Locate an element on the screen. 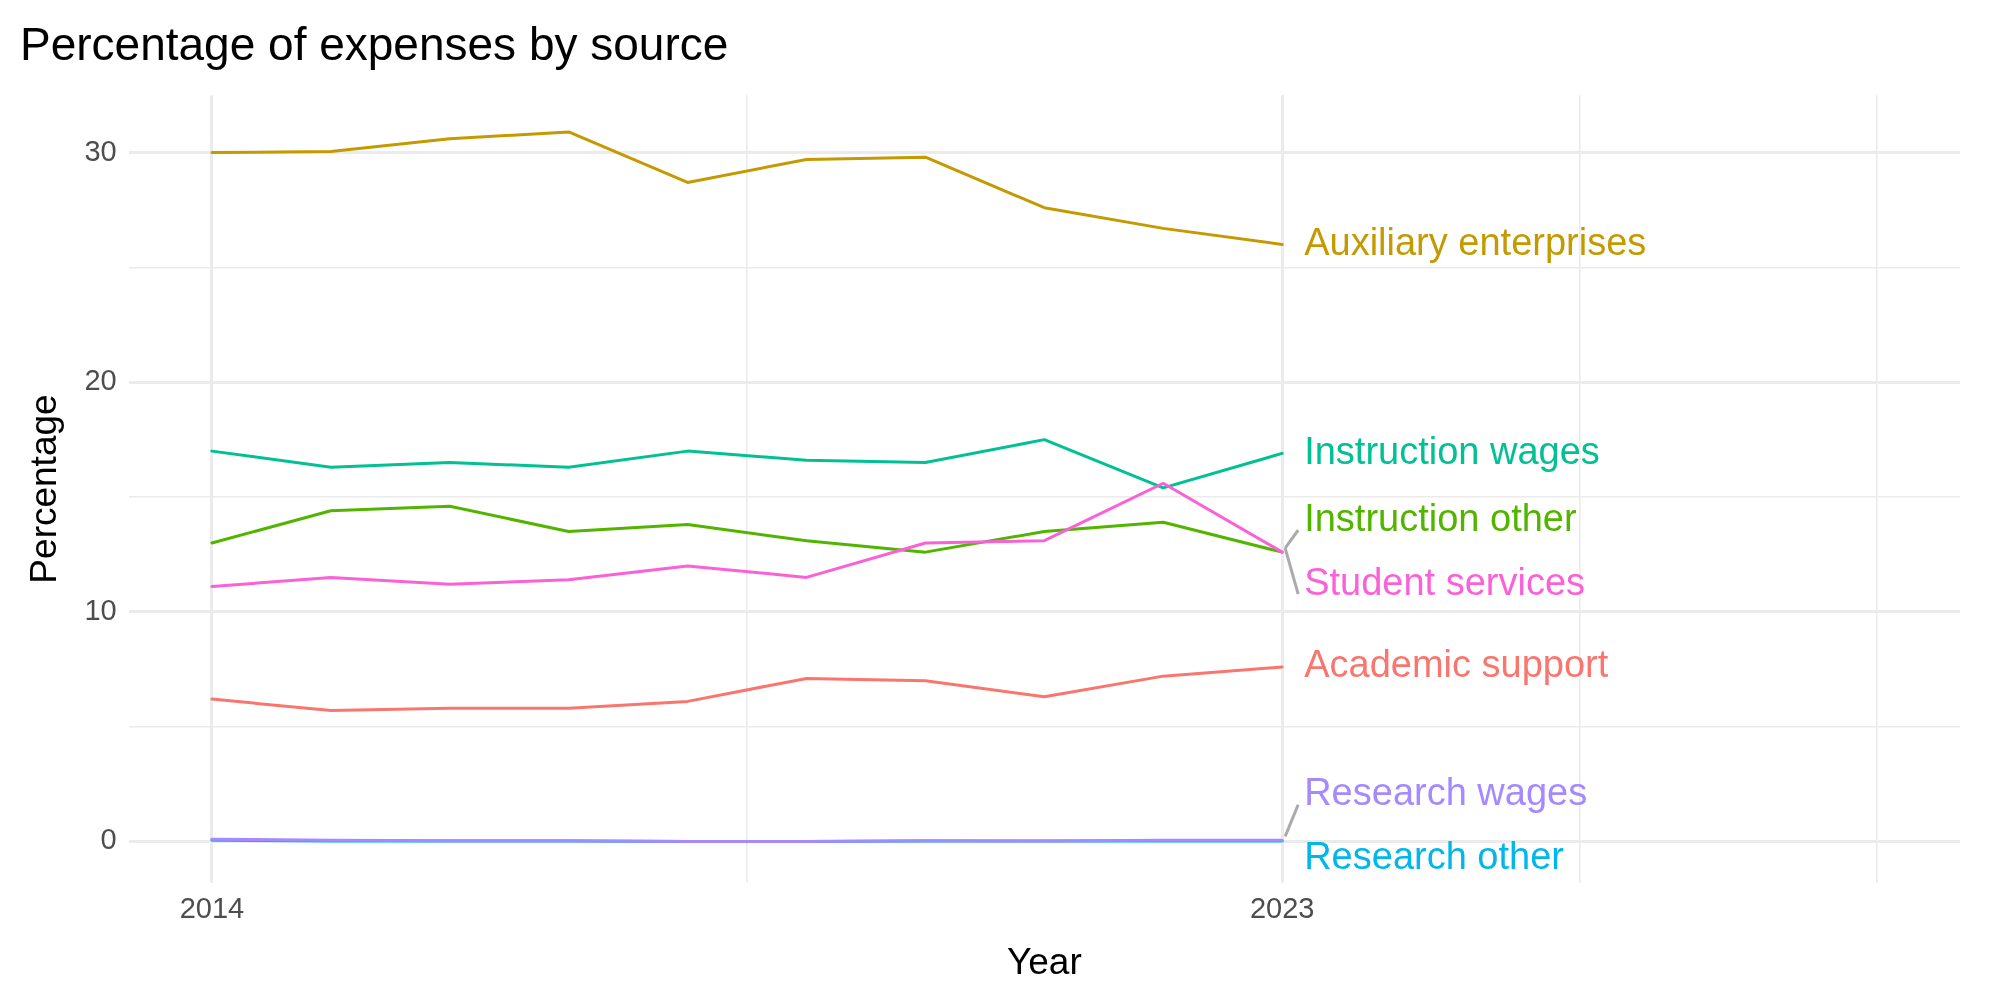  y-tick-label: 10 is located at coordinates (100, 609).